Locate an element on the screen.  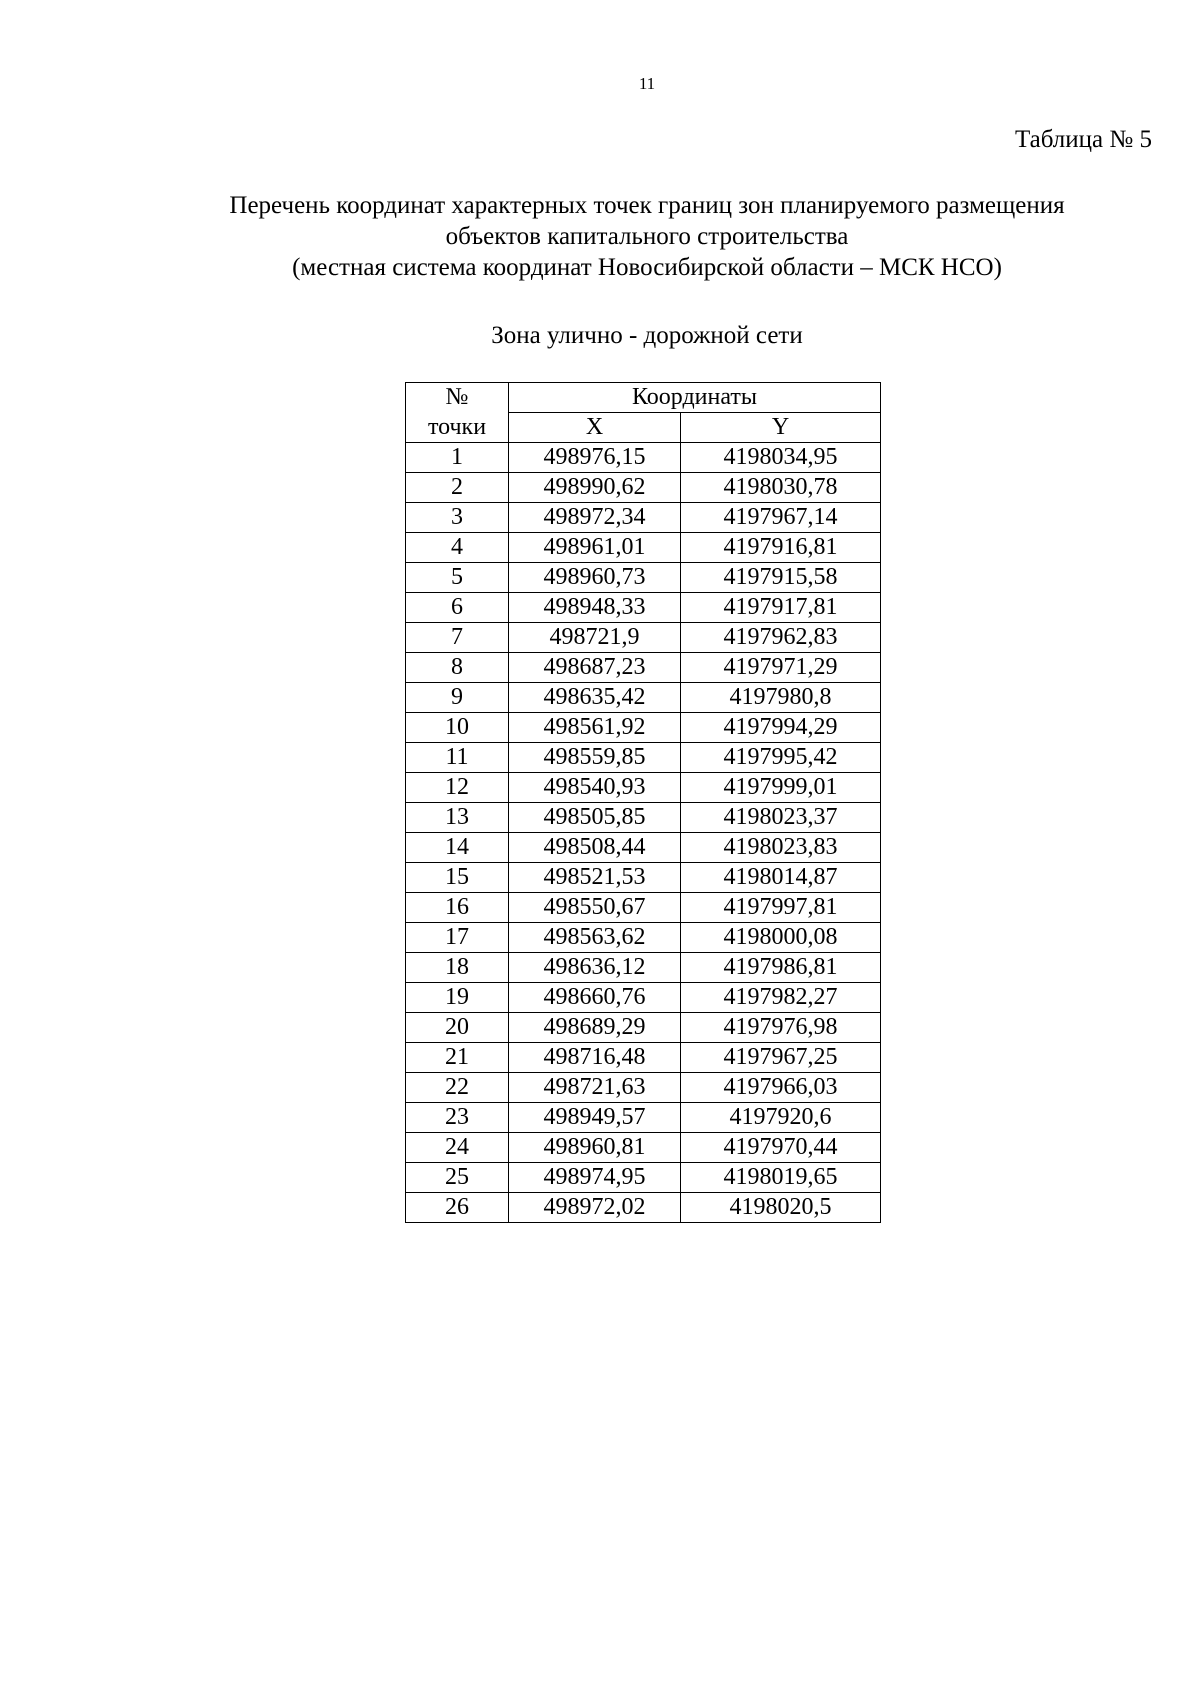
x-cell: 498561,92 is located at coordinates (594, 727).